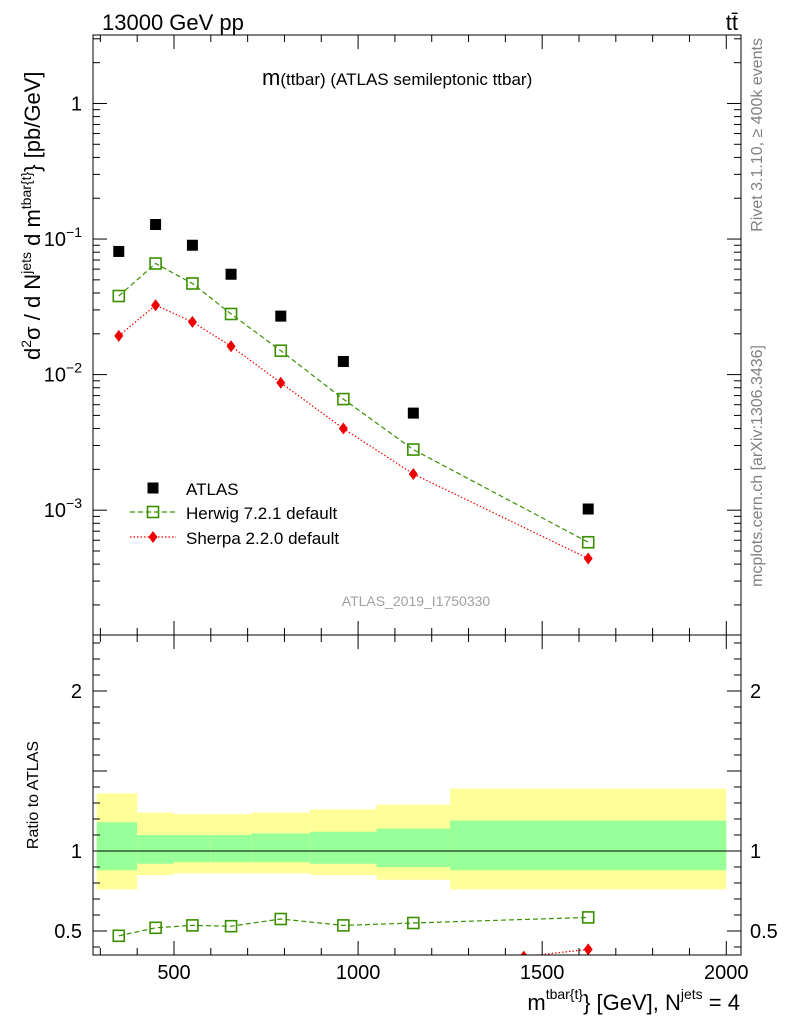  I want to click on x-axis-label: mtbar{t}} [GeV], Njets = 4, so click(633, 1000).